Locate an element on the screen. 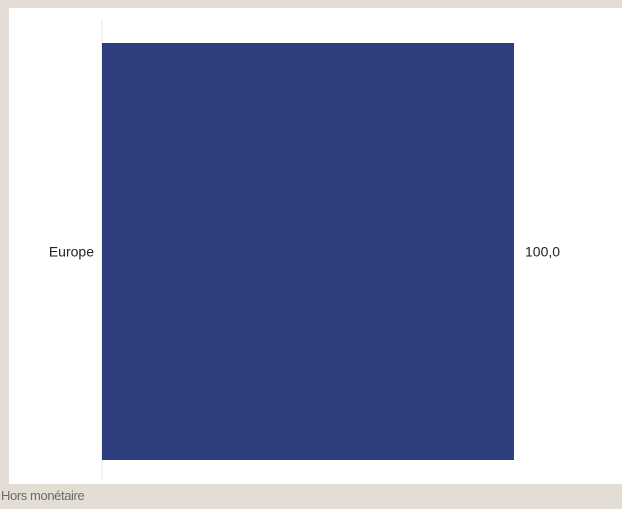 This screenshot has height=509, width=622. footer-note: Hors monétaire is located at coordinates (43, 495).